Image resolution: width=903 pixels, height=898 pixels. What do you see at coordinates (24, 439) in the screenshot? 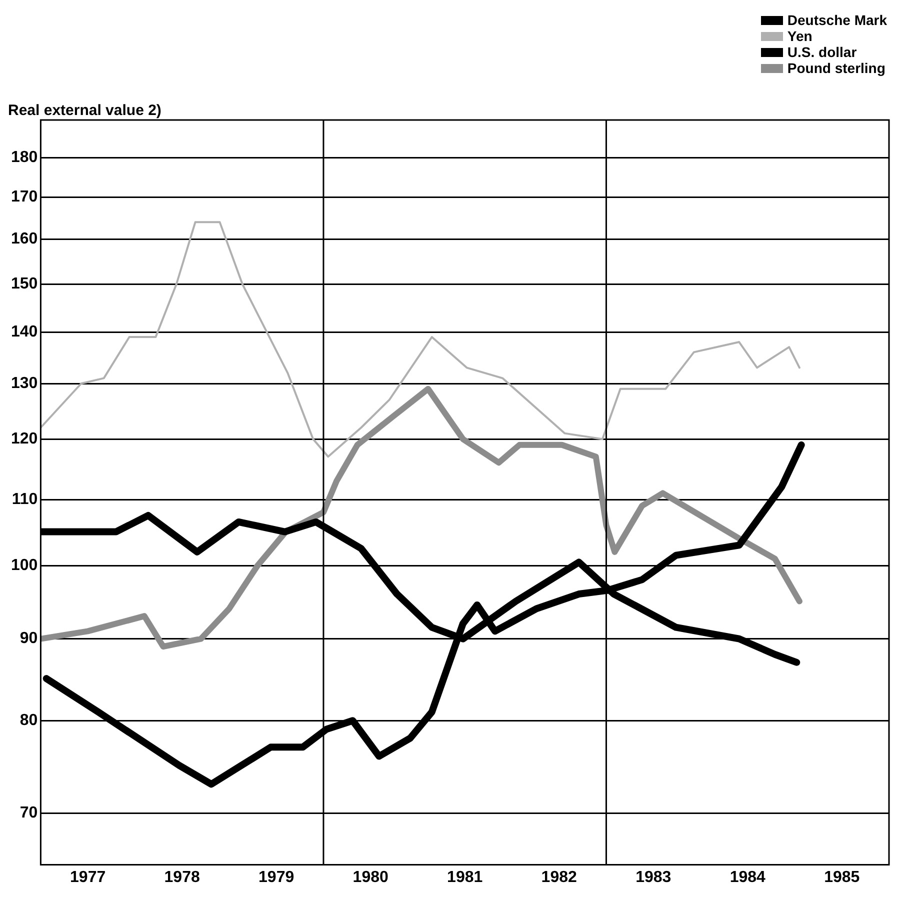
I see `y-tick-label: 120` at bounding box center [24, 439].